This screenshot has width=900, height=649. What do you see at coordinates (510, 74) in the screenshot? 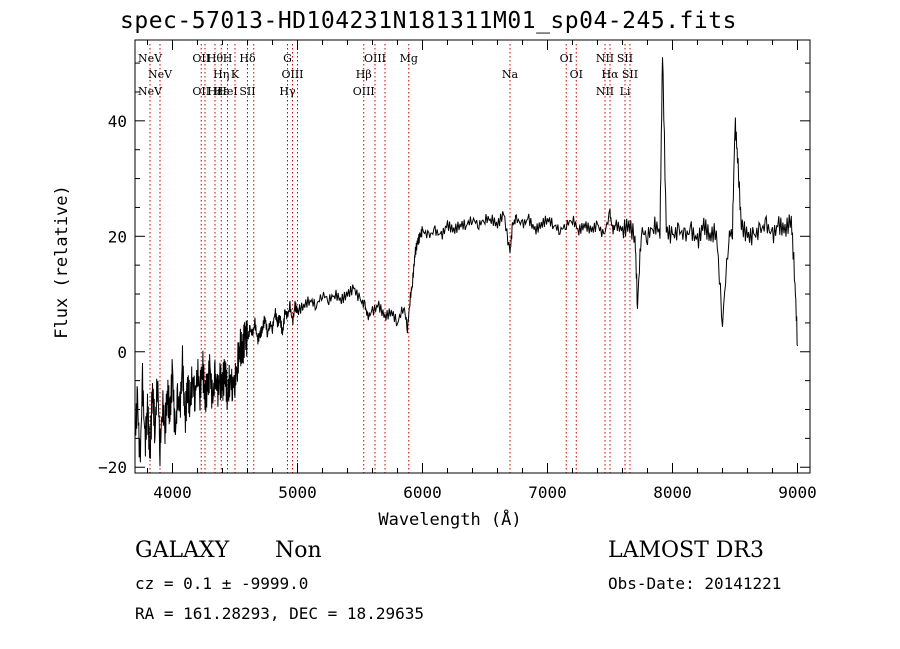
I see `line-label: Na` at bounding box center [510, 74].